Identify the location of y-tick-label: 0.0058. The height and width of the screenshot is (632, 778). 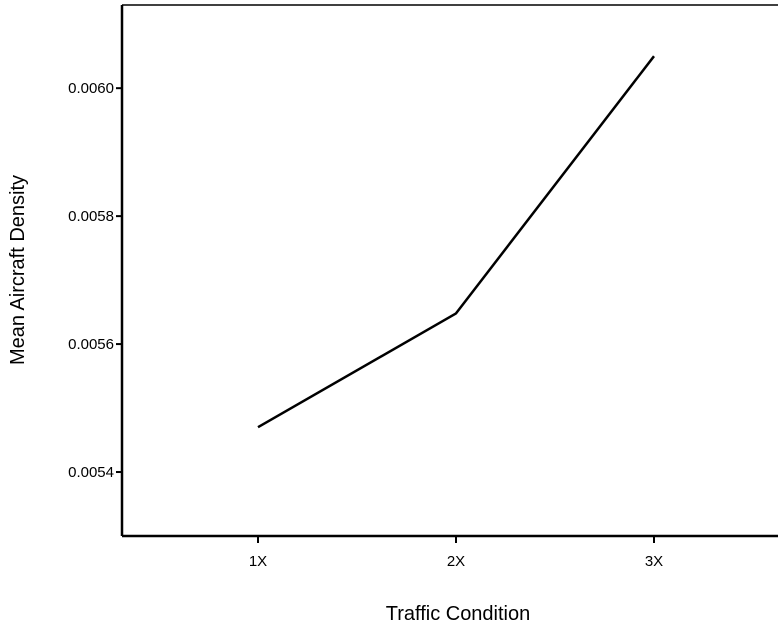
(91, 216).